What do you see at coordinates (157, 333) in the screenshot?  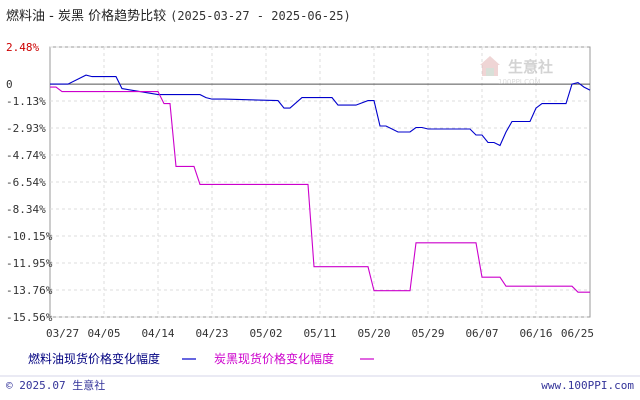 I see `x-tick-label: 04/14` at bounding box center [157, 333].